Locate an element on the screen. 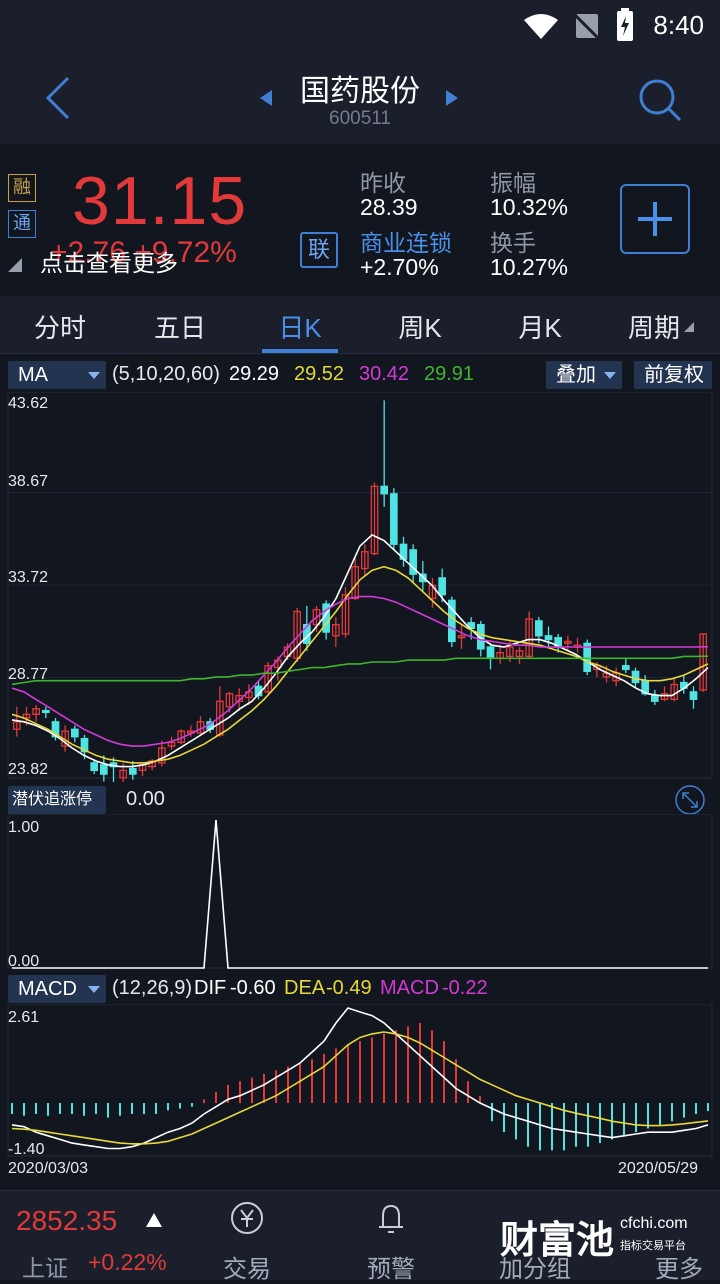 This screenshot has height=1284, width=720. macd-selector: MACD is located at coordinates (57, 989).